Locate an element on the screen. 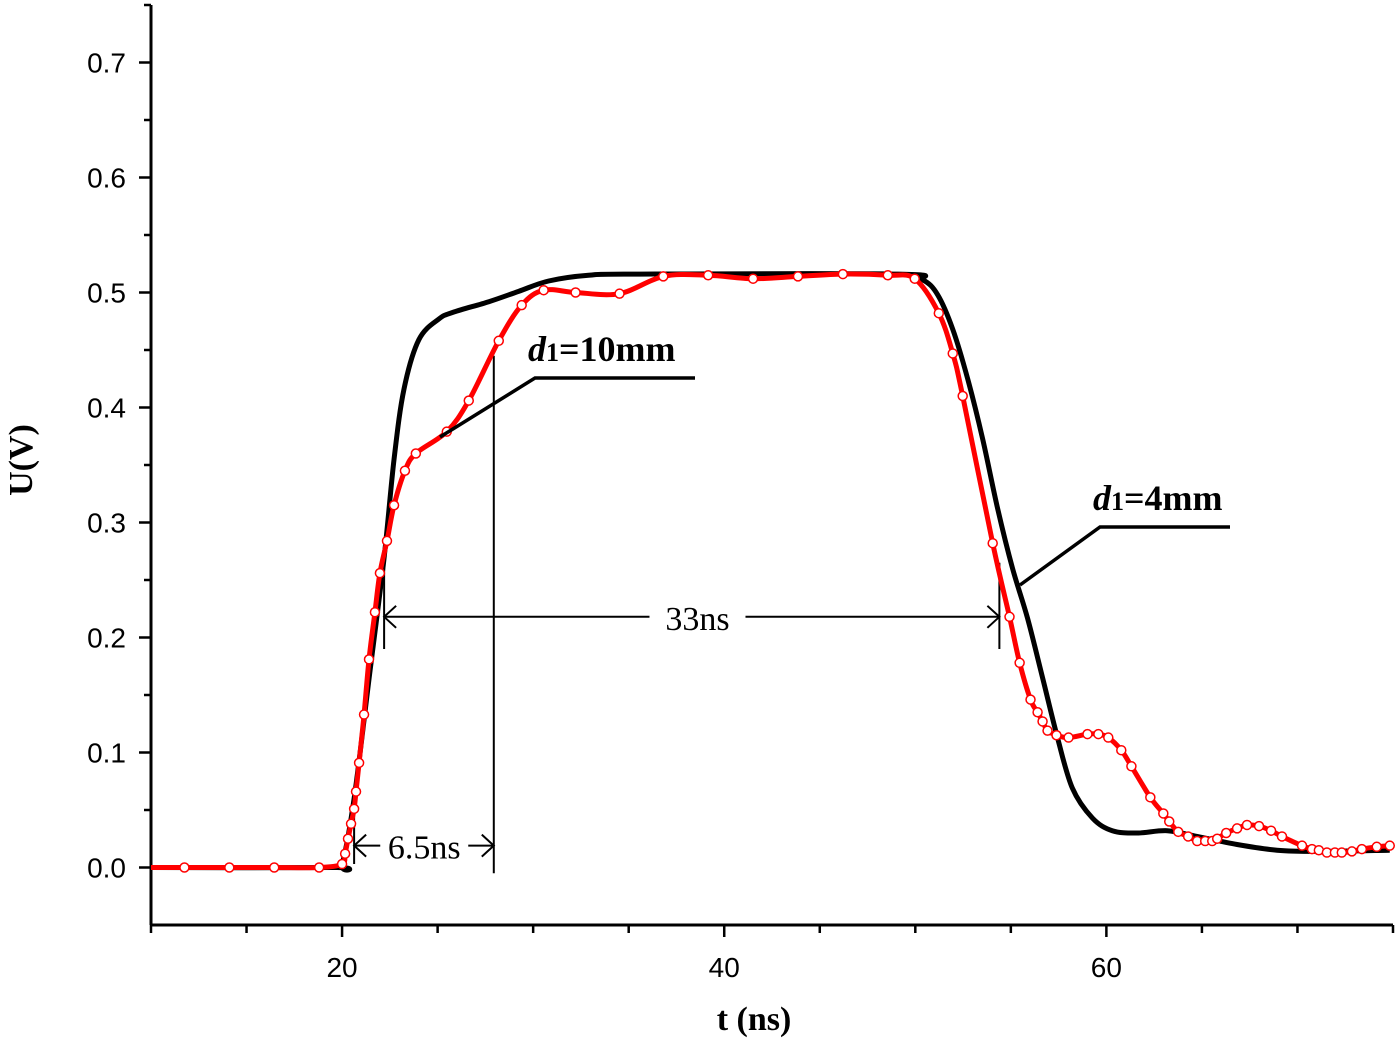 This screenshot has height=1040, width=1400. x-tick-label: 40 is located at coordinates (724, 967).